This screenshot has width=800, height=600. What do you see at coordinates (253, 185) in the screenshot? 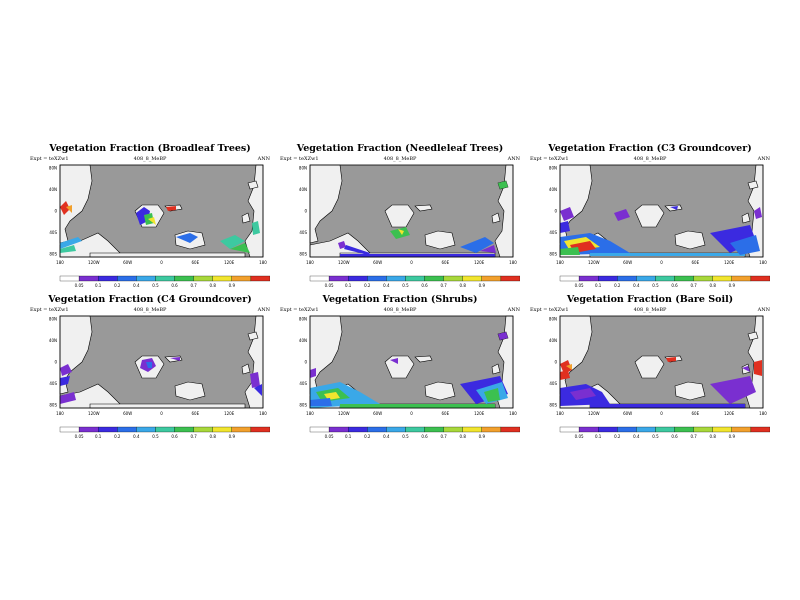
I see `land-topRight` at bounding box center [253, 185].